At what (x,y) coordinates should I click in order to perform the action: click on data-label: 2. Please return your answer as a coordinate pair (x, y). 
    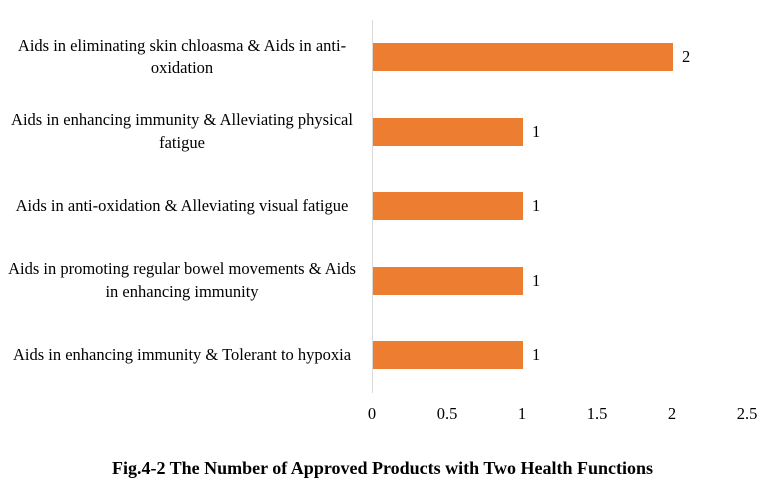
    Looking at the image, I should click on (686, 57).